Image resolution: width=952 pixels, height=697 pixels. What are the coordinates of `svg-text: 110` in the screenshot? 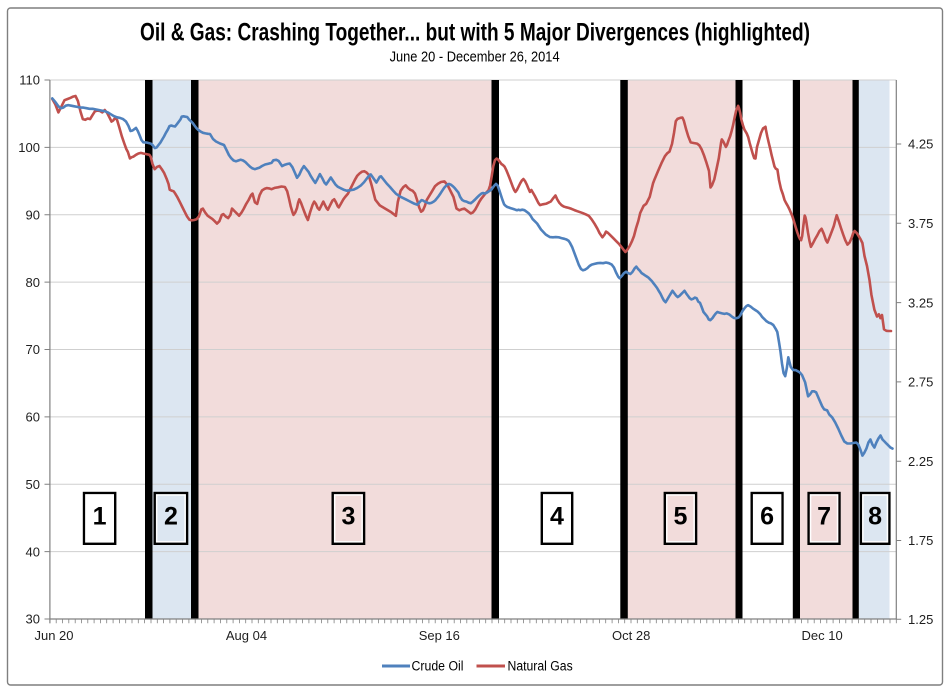 It's located at (29, 80).